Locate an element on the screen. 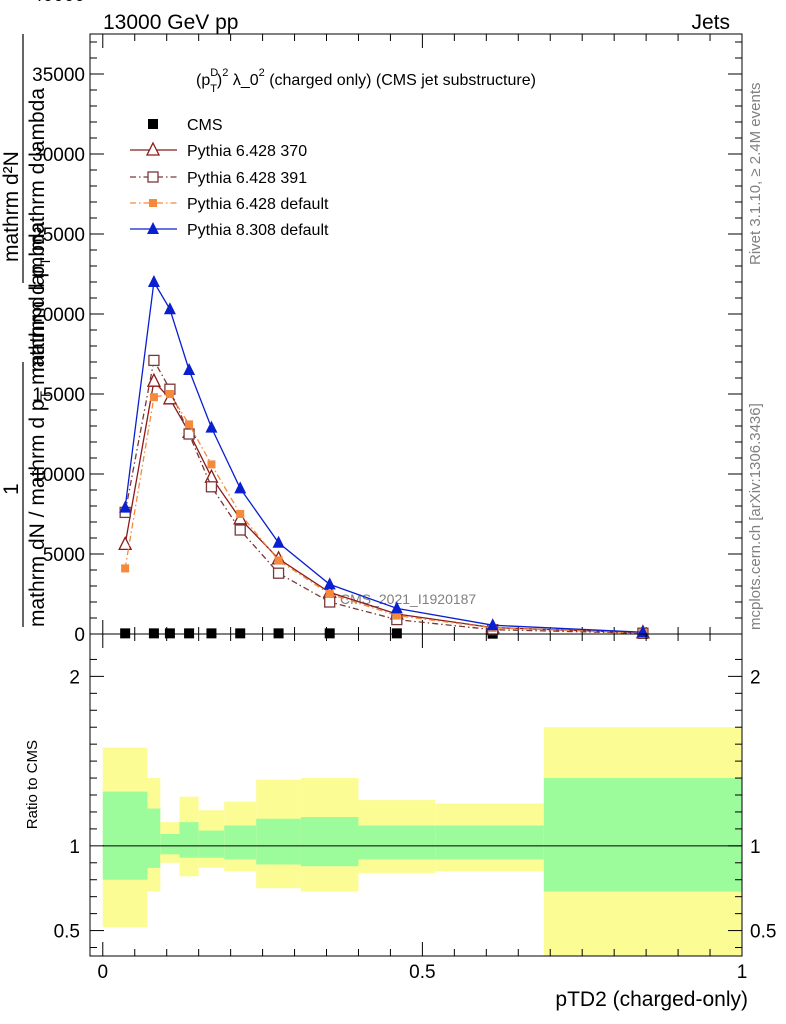  ylabel-den2-a: mathrm d p is located at coordinates (37, 319).